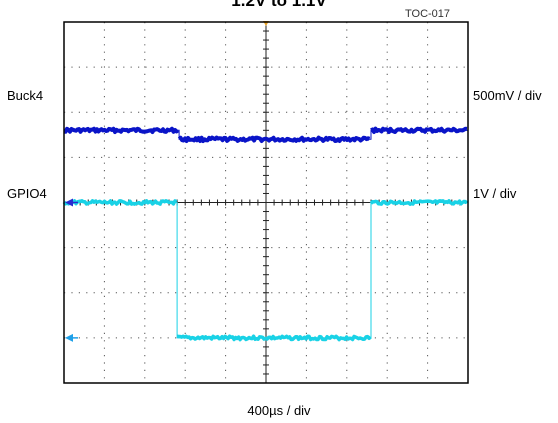 This screenshot has width=558, height=423. I want to click on gpio4-ground-marker, so click(69, 202).